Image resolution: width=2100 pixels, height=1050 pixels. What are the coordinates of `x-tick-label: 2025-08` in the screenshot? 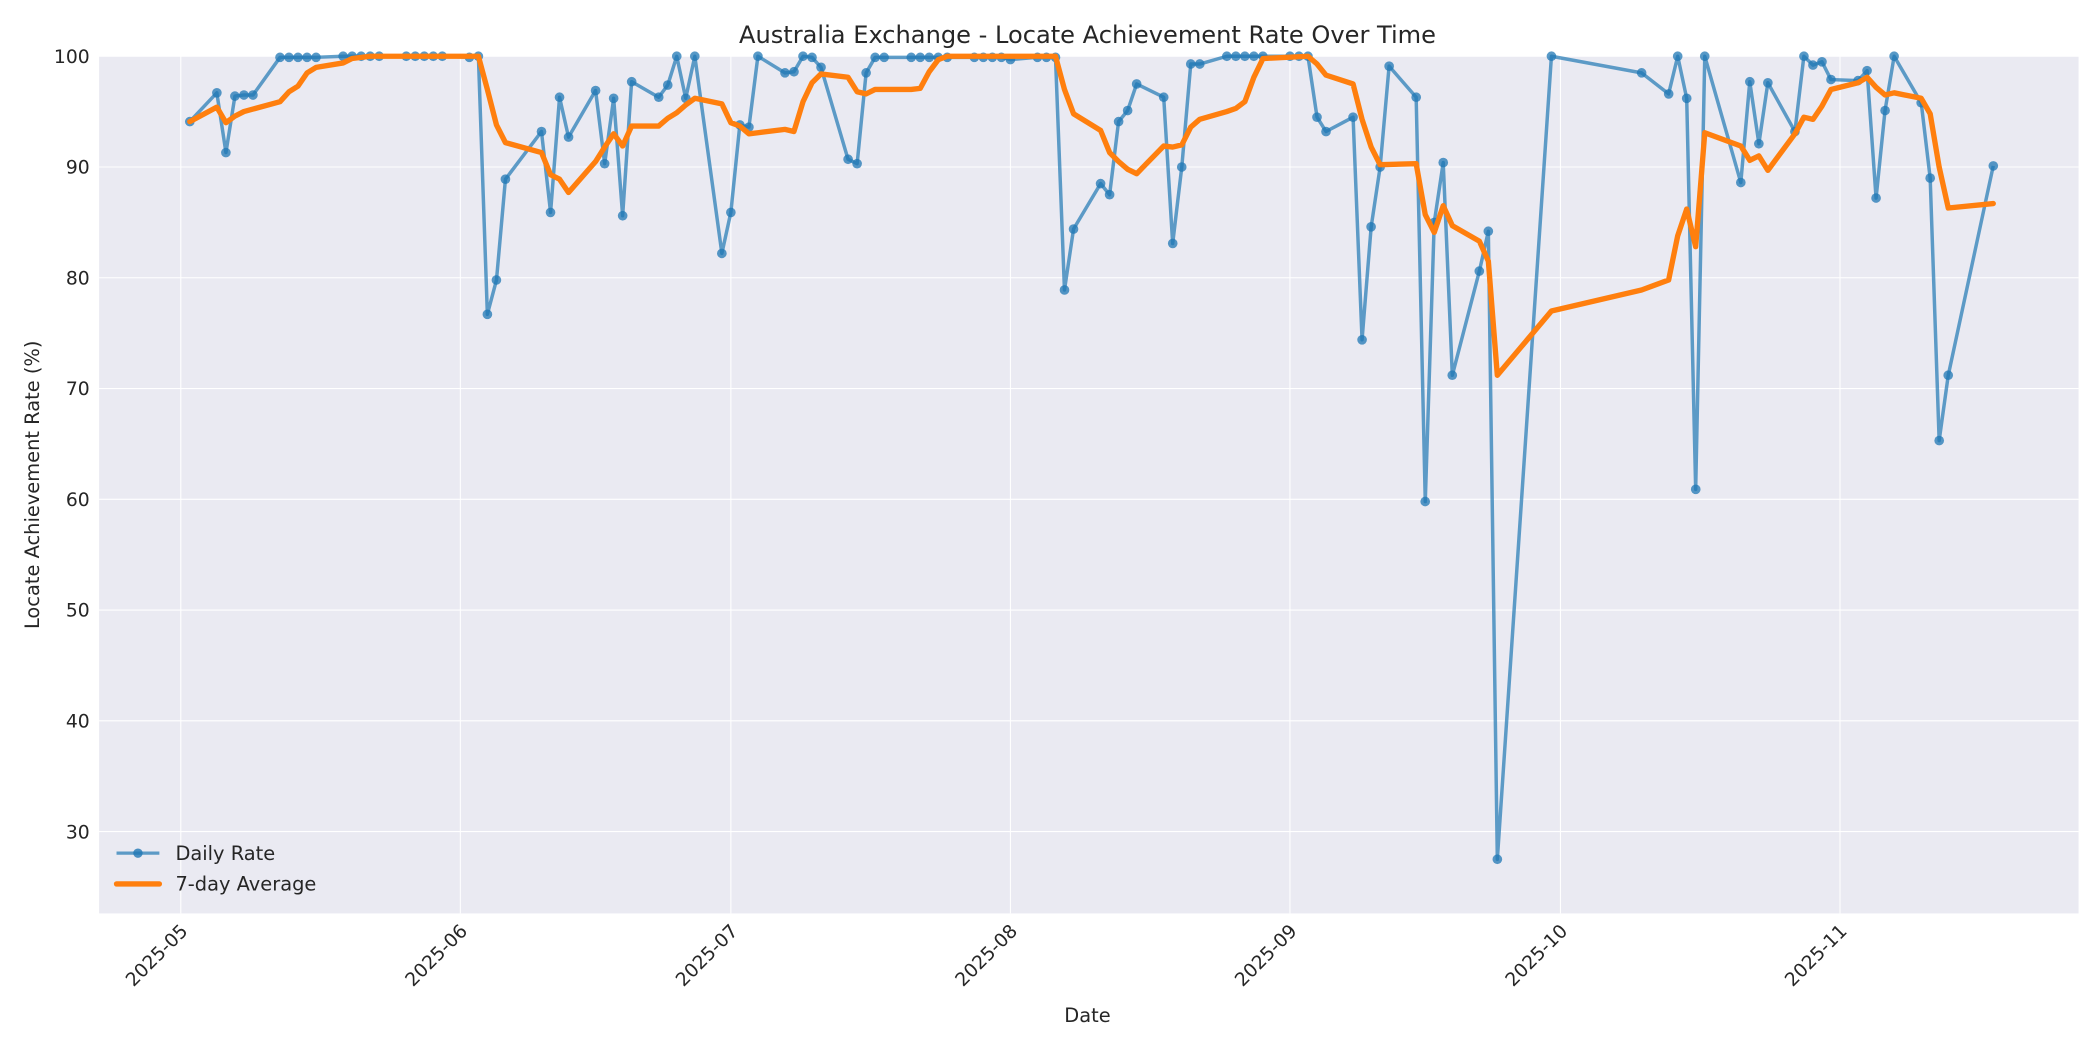 It's located at (987, 956).